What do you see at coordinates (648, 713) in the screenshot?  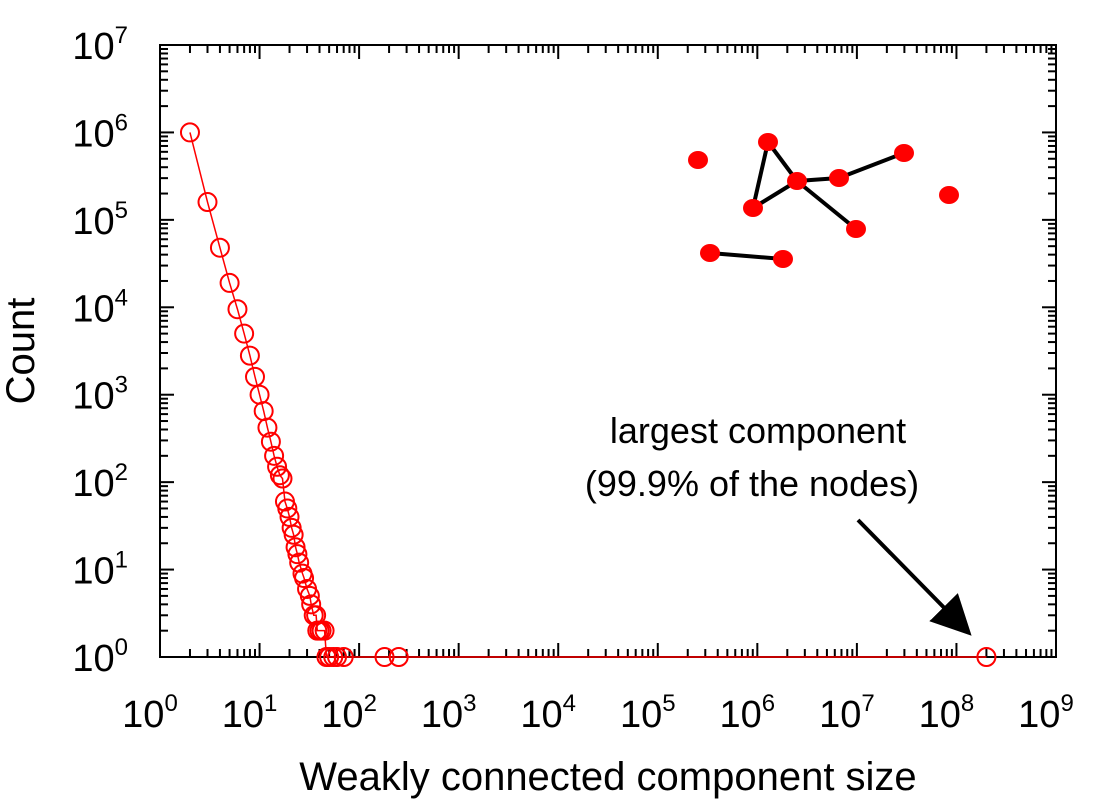 I see `x-tick-label: 10⁵` at bounding box center [648, 713].